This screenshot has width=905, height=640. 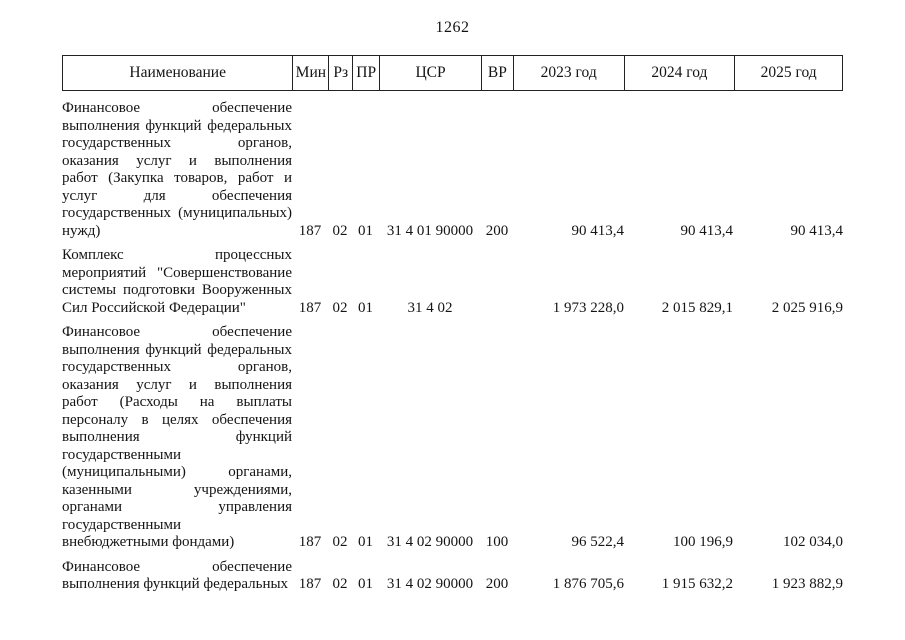 I want to click on y2023-cell: 1 973 228,0, so click(x=588, y=307).